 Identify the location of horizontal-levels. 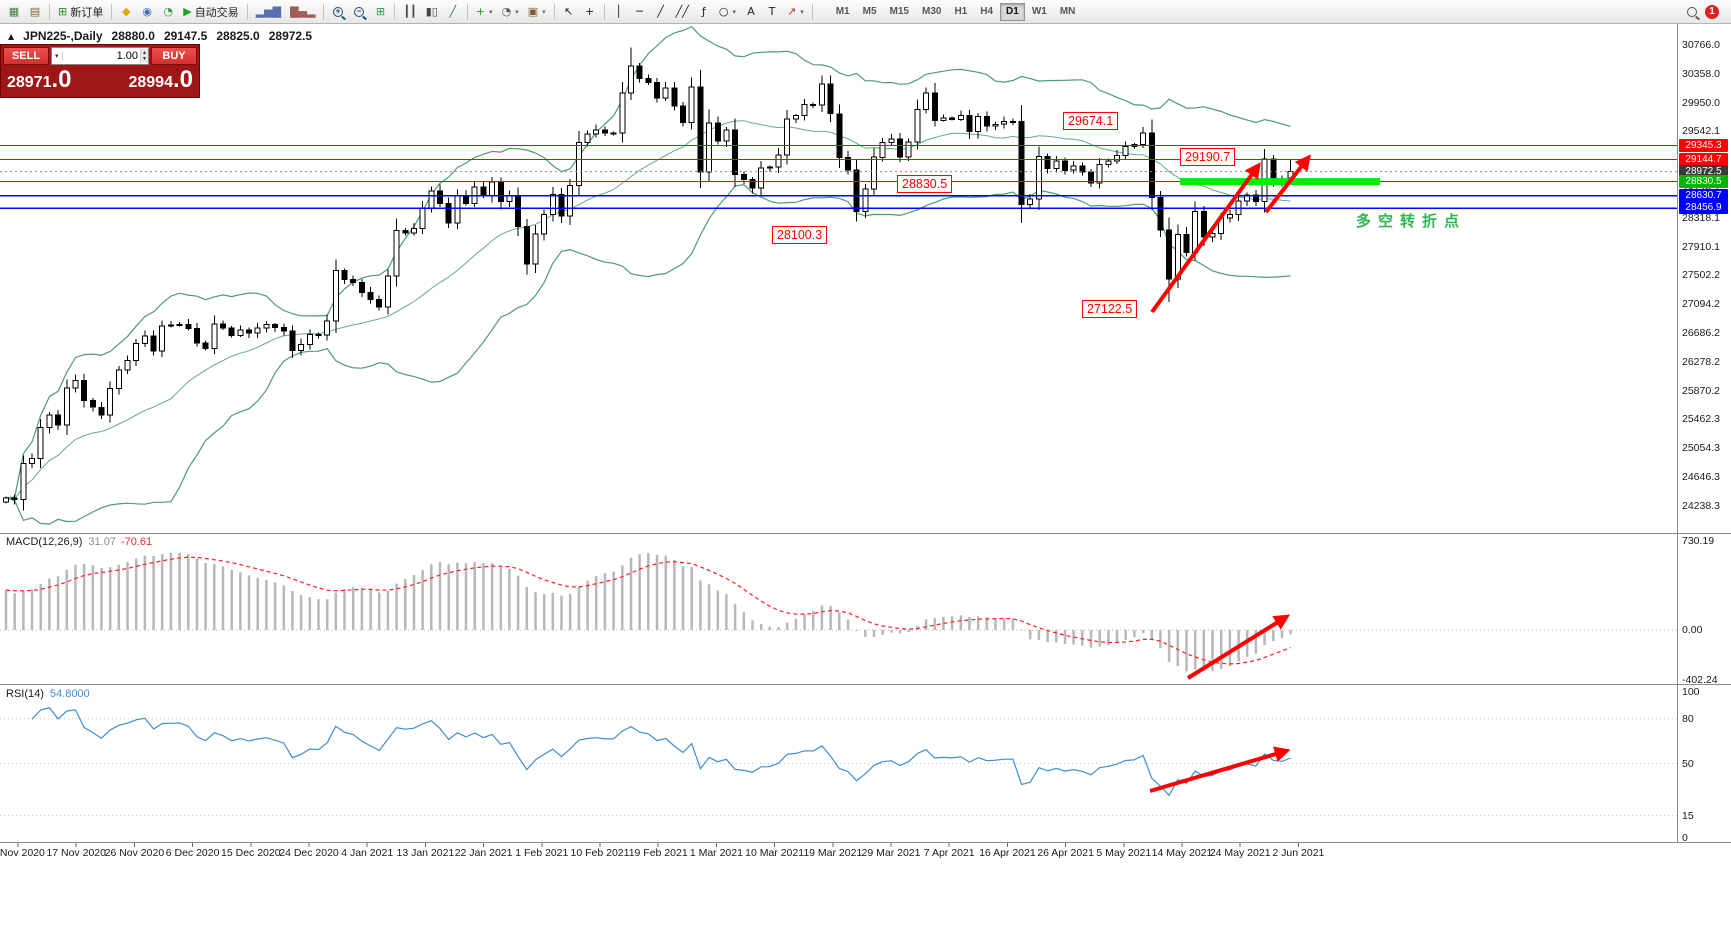
(838, 176).